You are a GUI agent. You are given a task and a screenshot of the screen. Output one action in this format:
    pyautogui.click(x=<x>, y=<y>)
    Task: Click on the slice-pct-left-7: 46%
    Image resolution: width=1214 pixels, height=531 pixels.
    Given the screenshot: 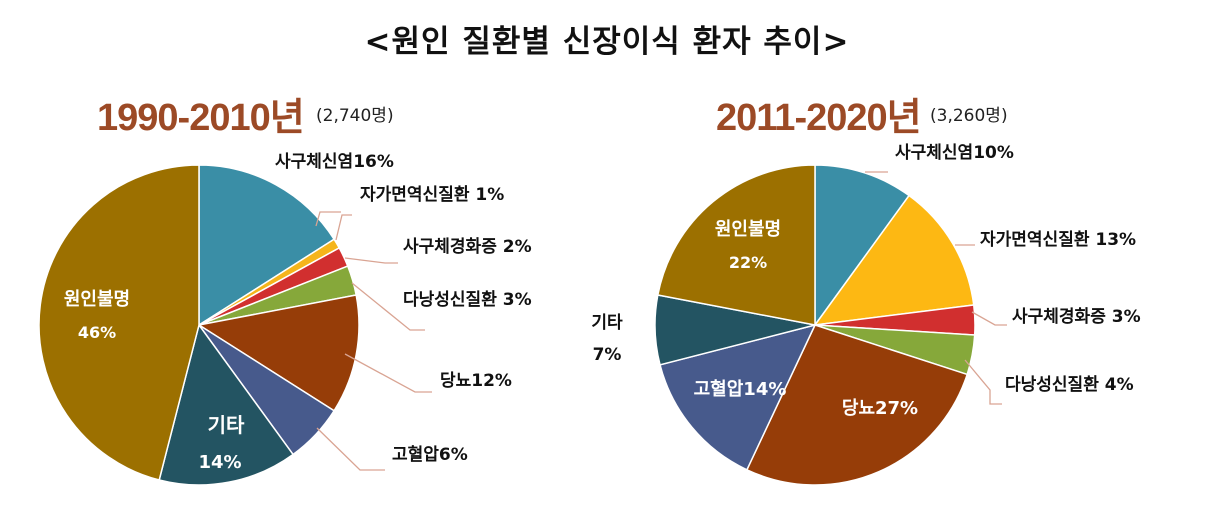 What is the action you would take?
    pyautogui.click(x=97, y=332)
    